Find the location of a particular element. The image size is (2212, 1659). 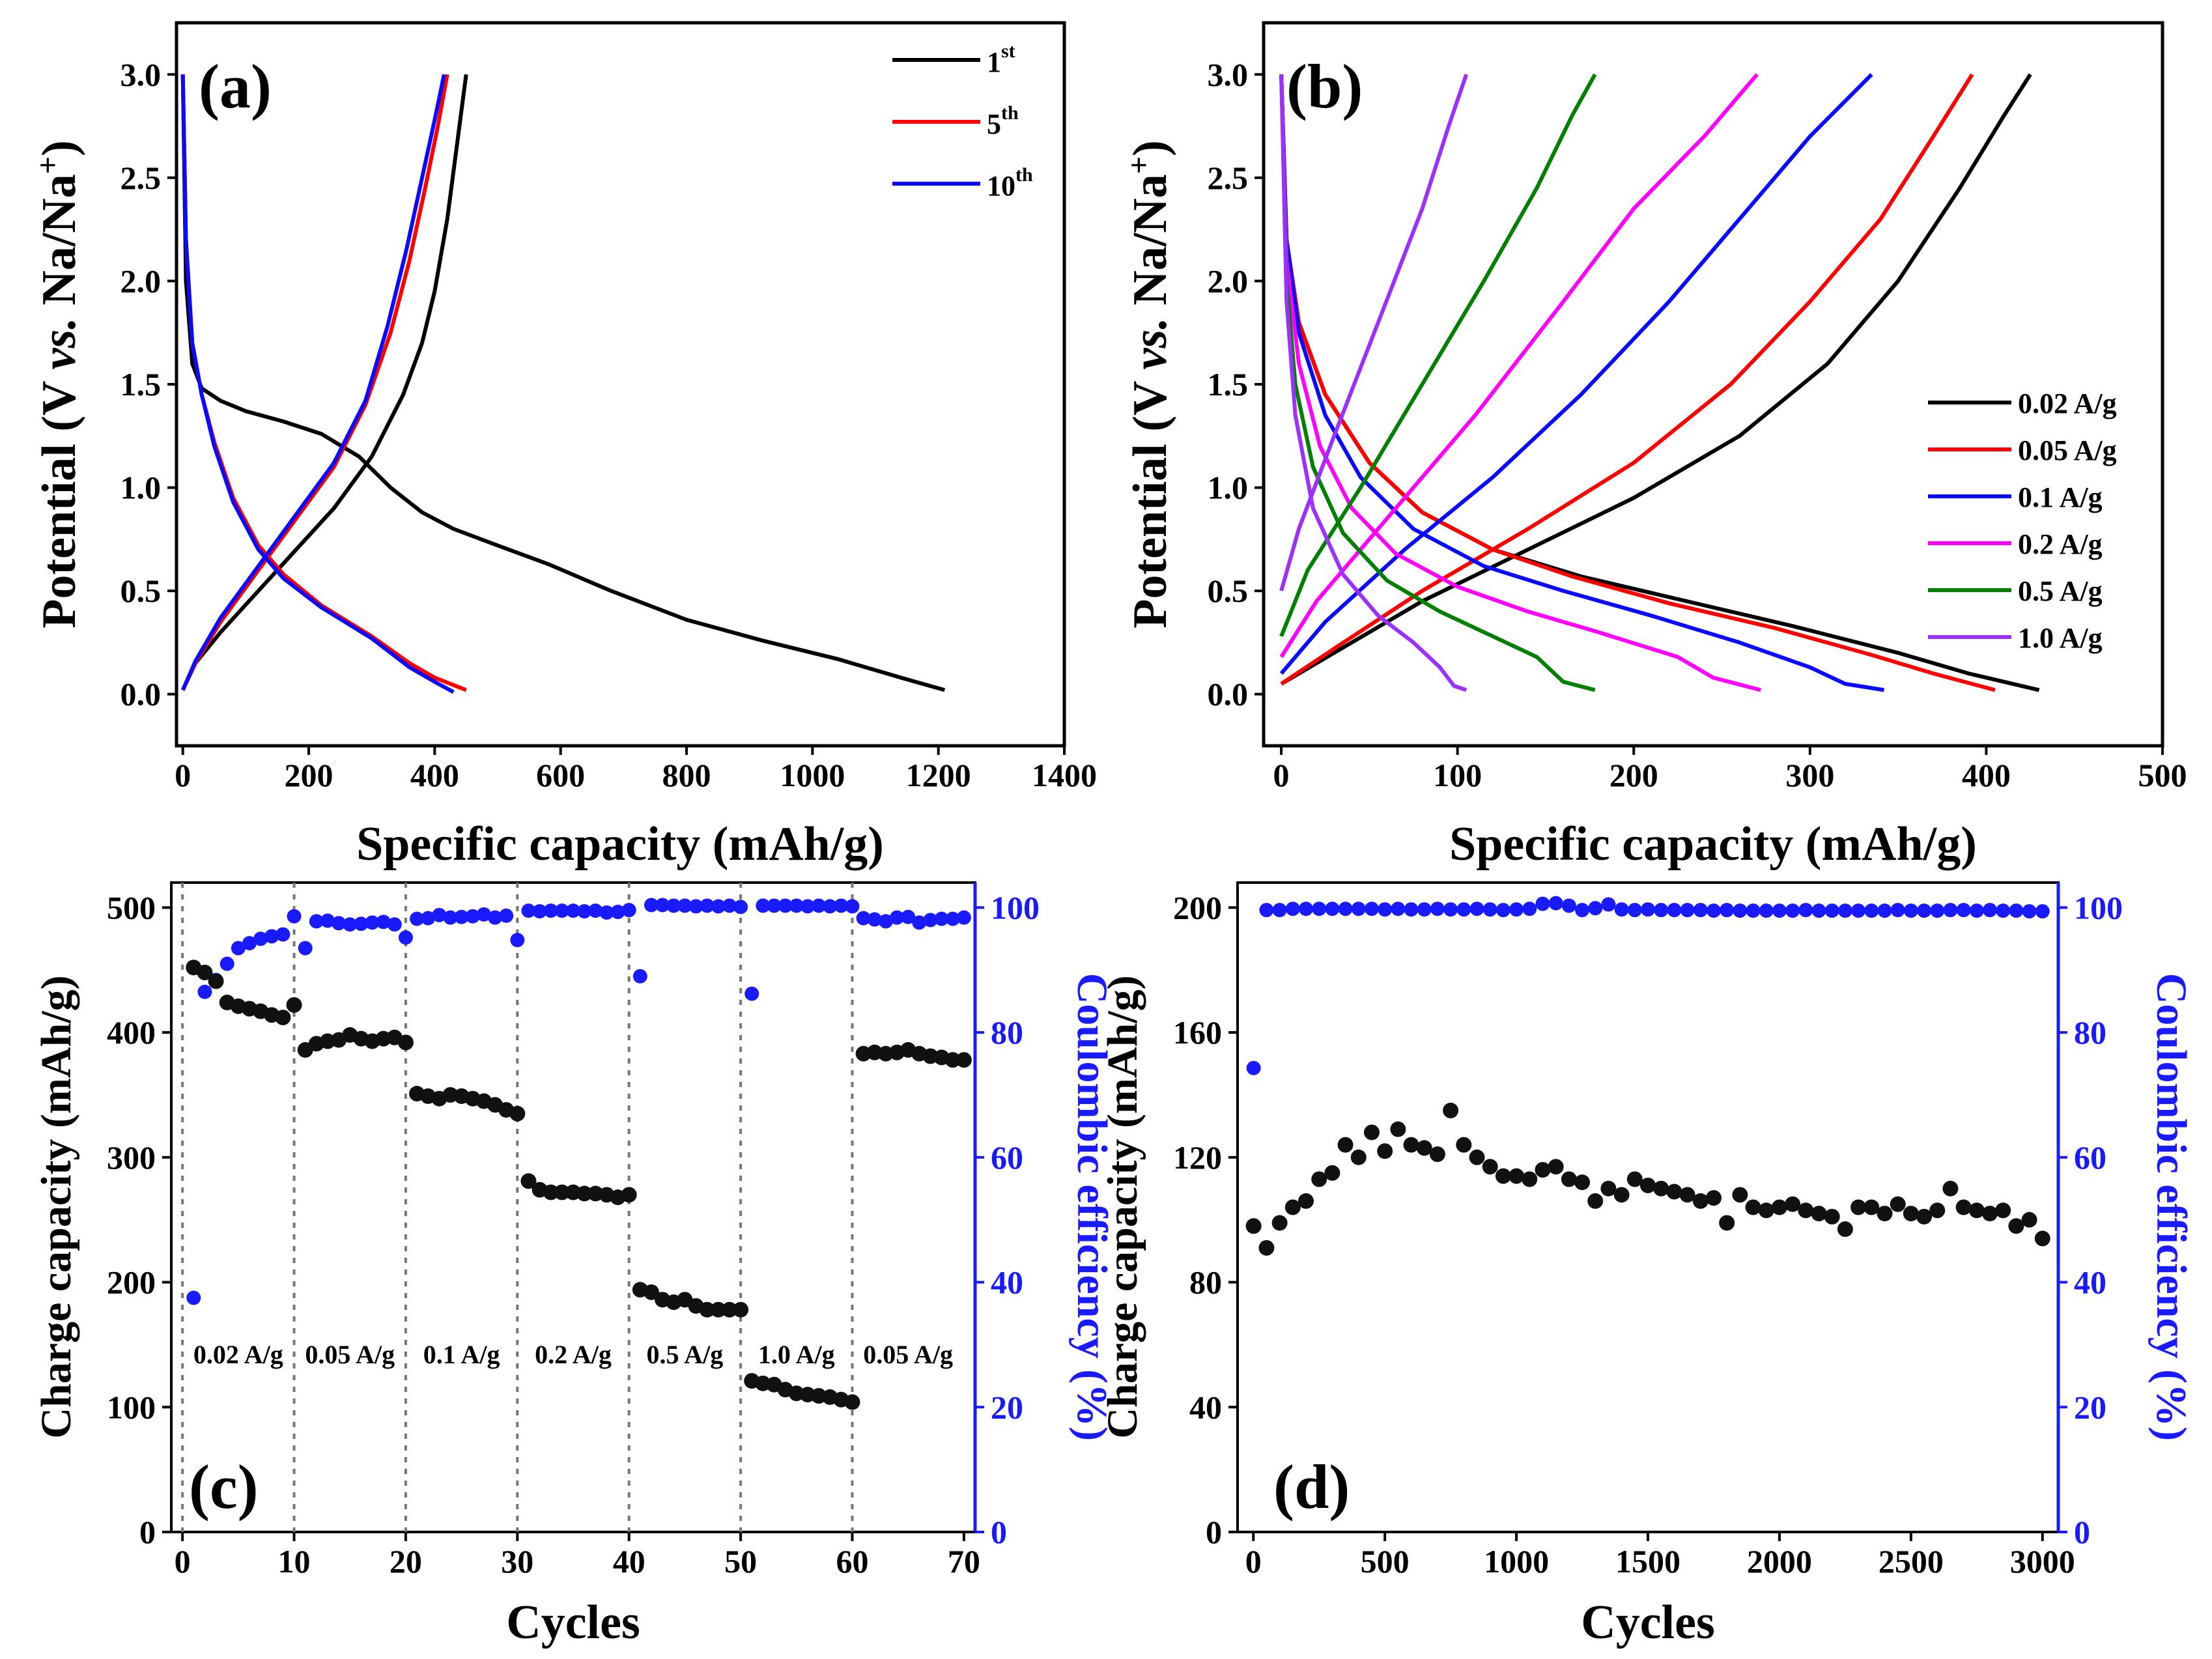

legend-label: 0.2 A/g is located at coordinates (2060, 544).